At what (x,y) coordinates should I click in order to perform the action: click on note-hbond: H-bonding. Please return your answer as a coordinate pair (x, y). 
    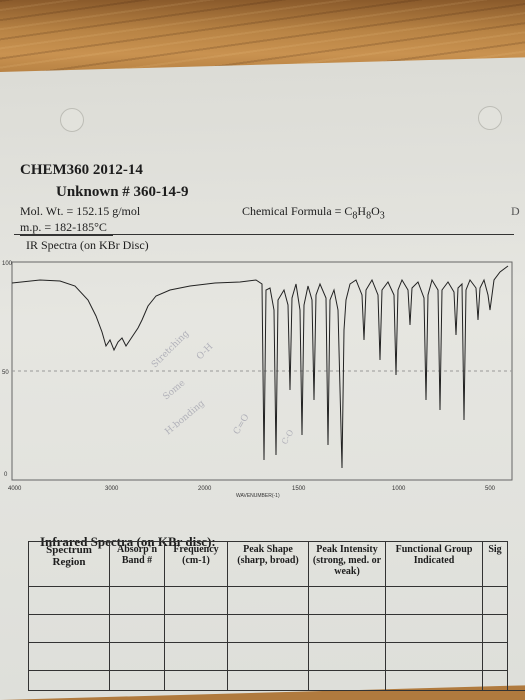
    Looking at the image, I should click on (185, 418).